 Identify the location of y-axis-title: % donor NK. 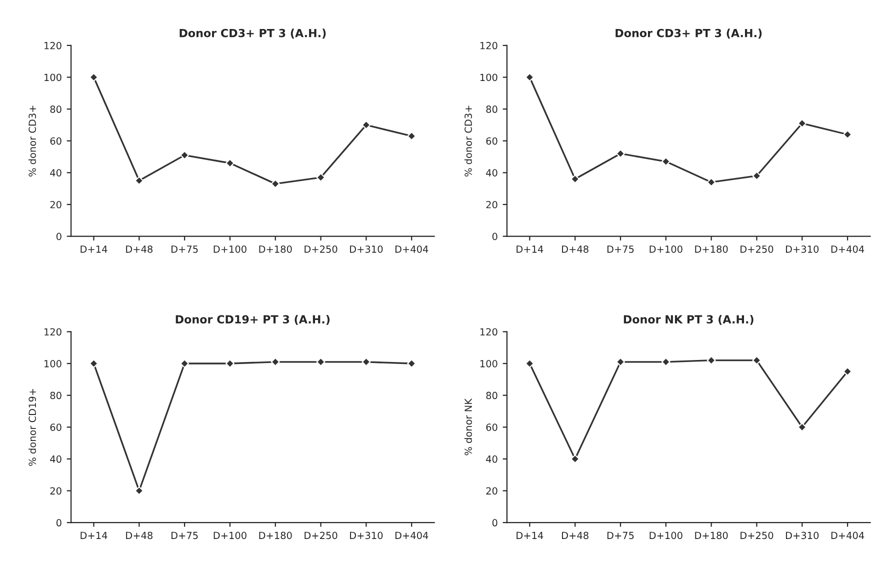
(468, 427).